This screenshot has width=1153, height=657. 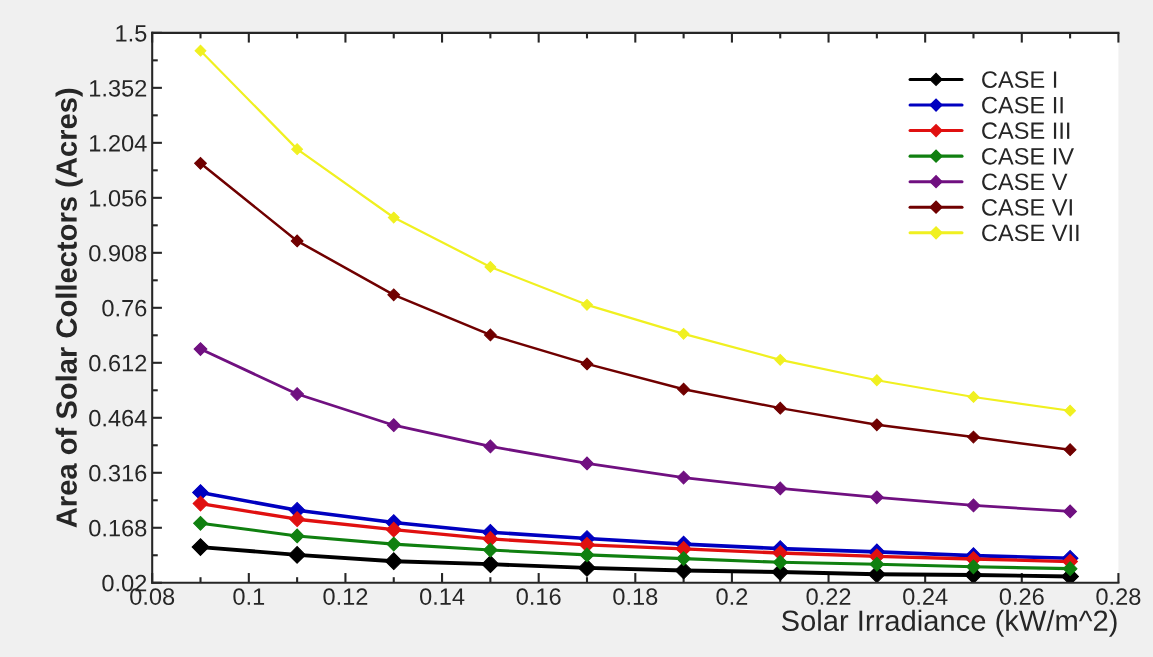 What do you see at coordinates (1022, 105) in the screenshot?
I see `legend-label: CASE II` at bounding box center [1022, 105].